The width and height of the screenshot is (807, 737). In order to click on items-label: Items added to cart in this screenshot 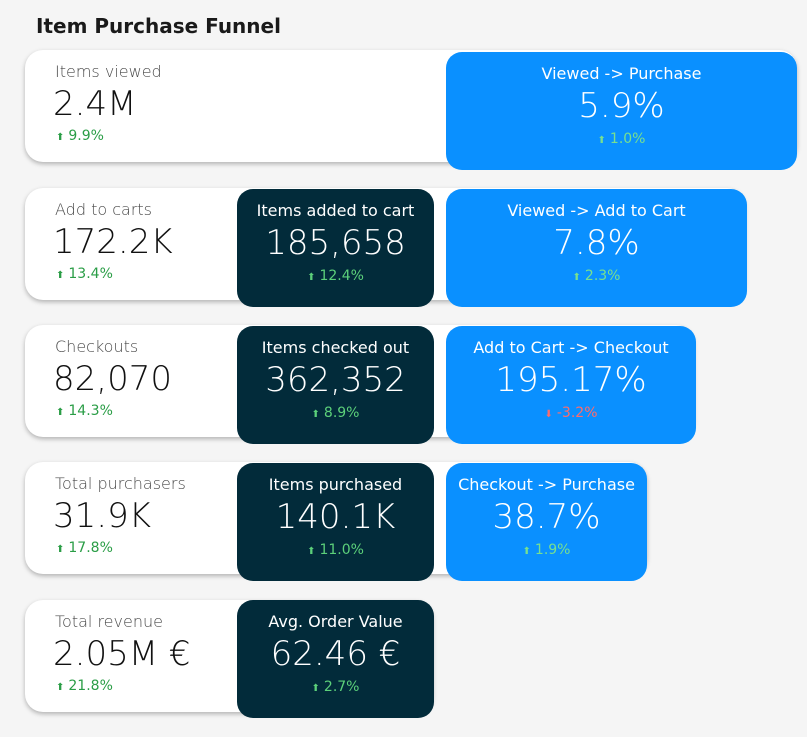, I will do `click(335, 210)`.